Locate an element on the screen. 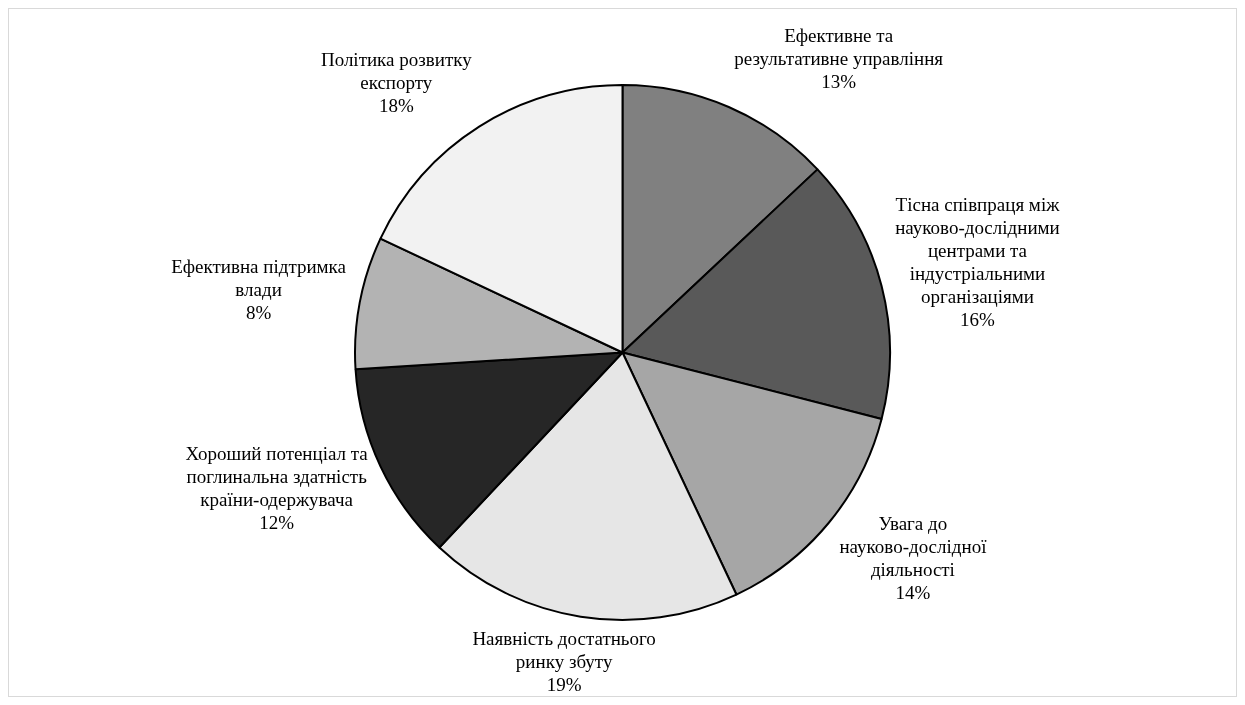 The image size is (1245, 705). data-label: 12% is located at coordinates (277, 523).